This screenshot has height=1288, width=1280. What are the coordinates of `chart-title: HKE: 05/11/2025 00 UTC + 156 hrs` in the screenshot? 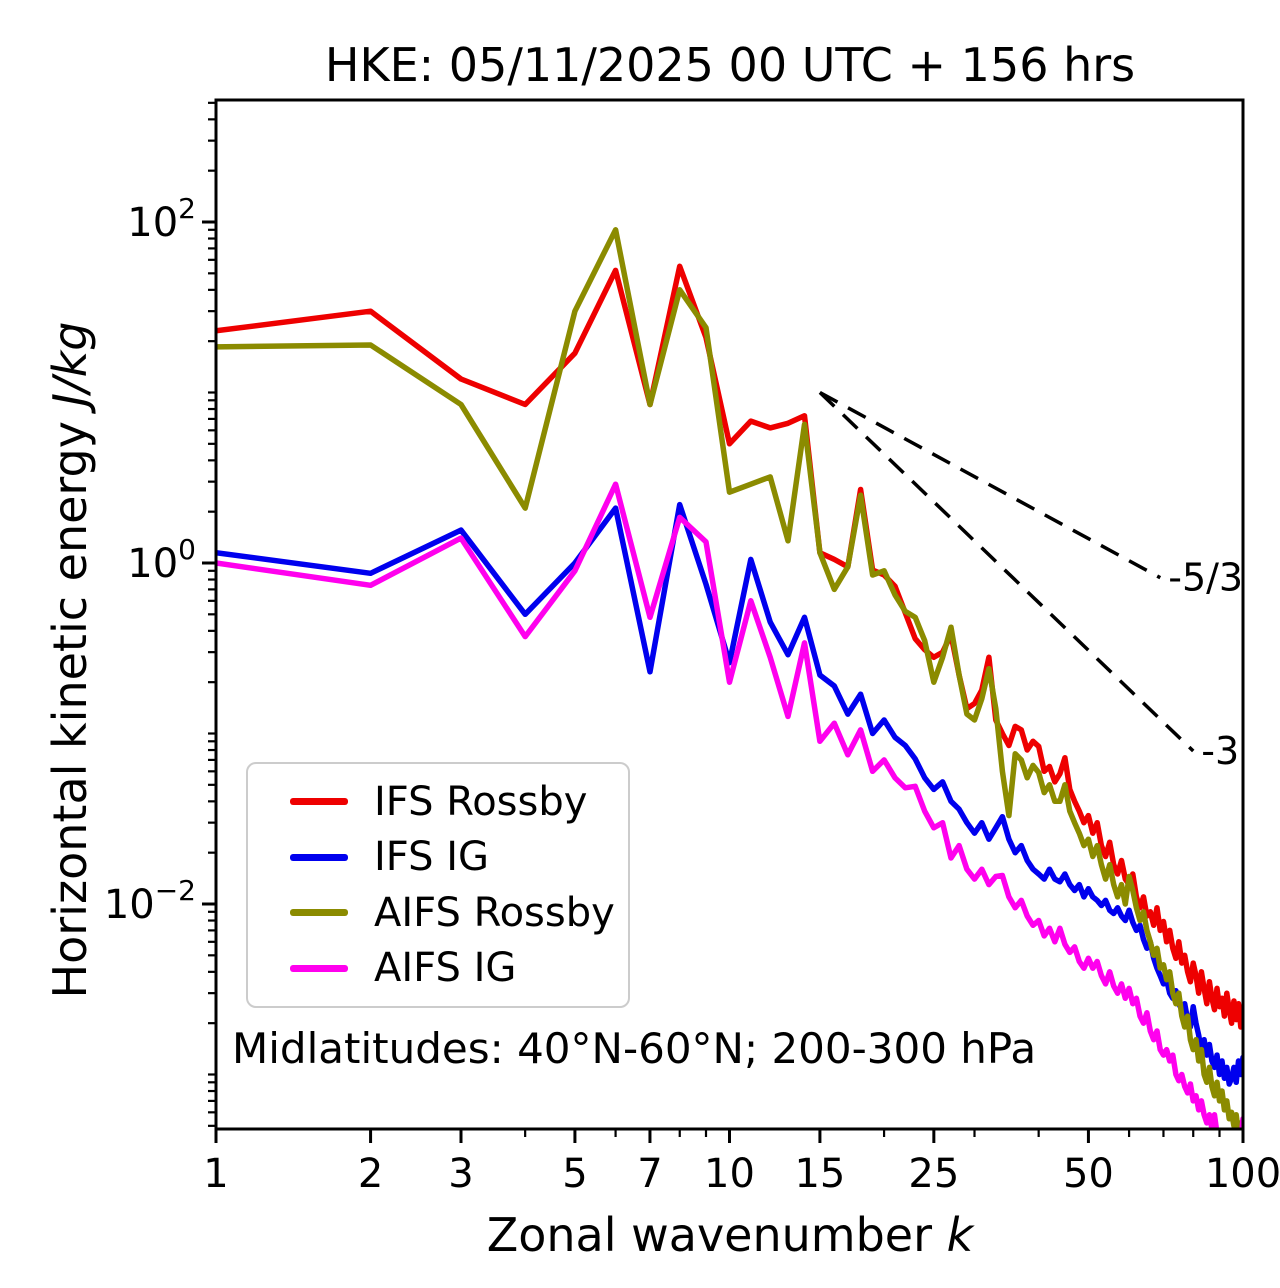 It's located at (730, 65).